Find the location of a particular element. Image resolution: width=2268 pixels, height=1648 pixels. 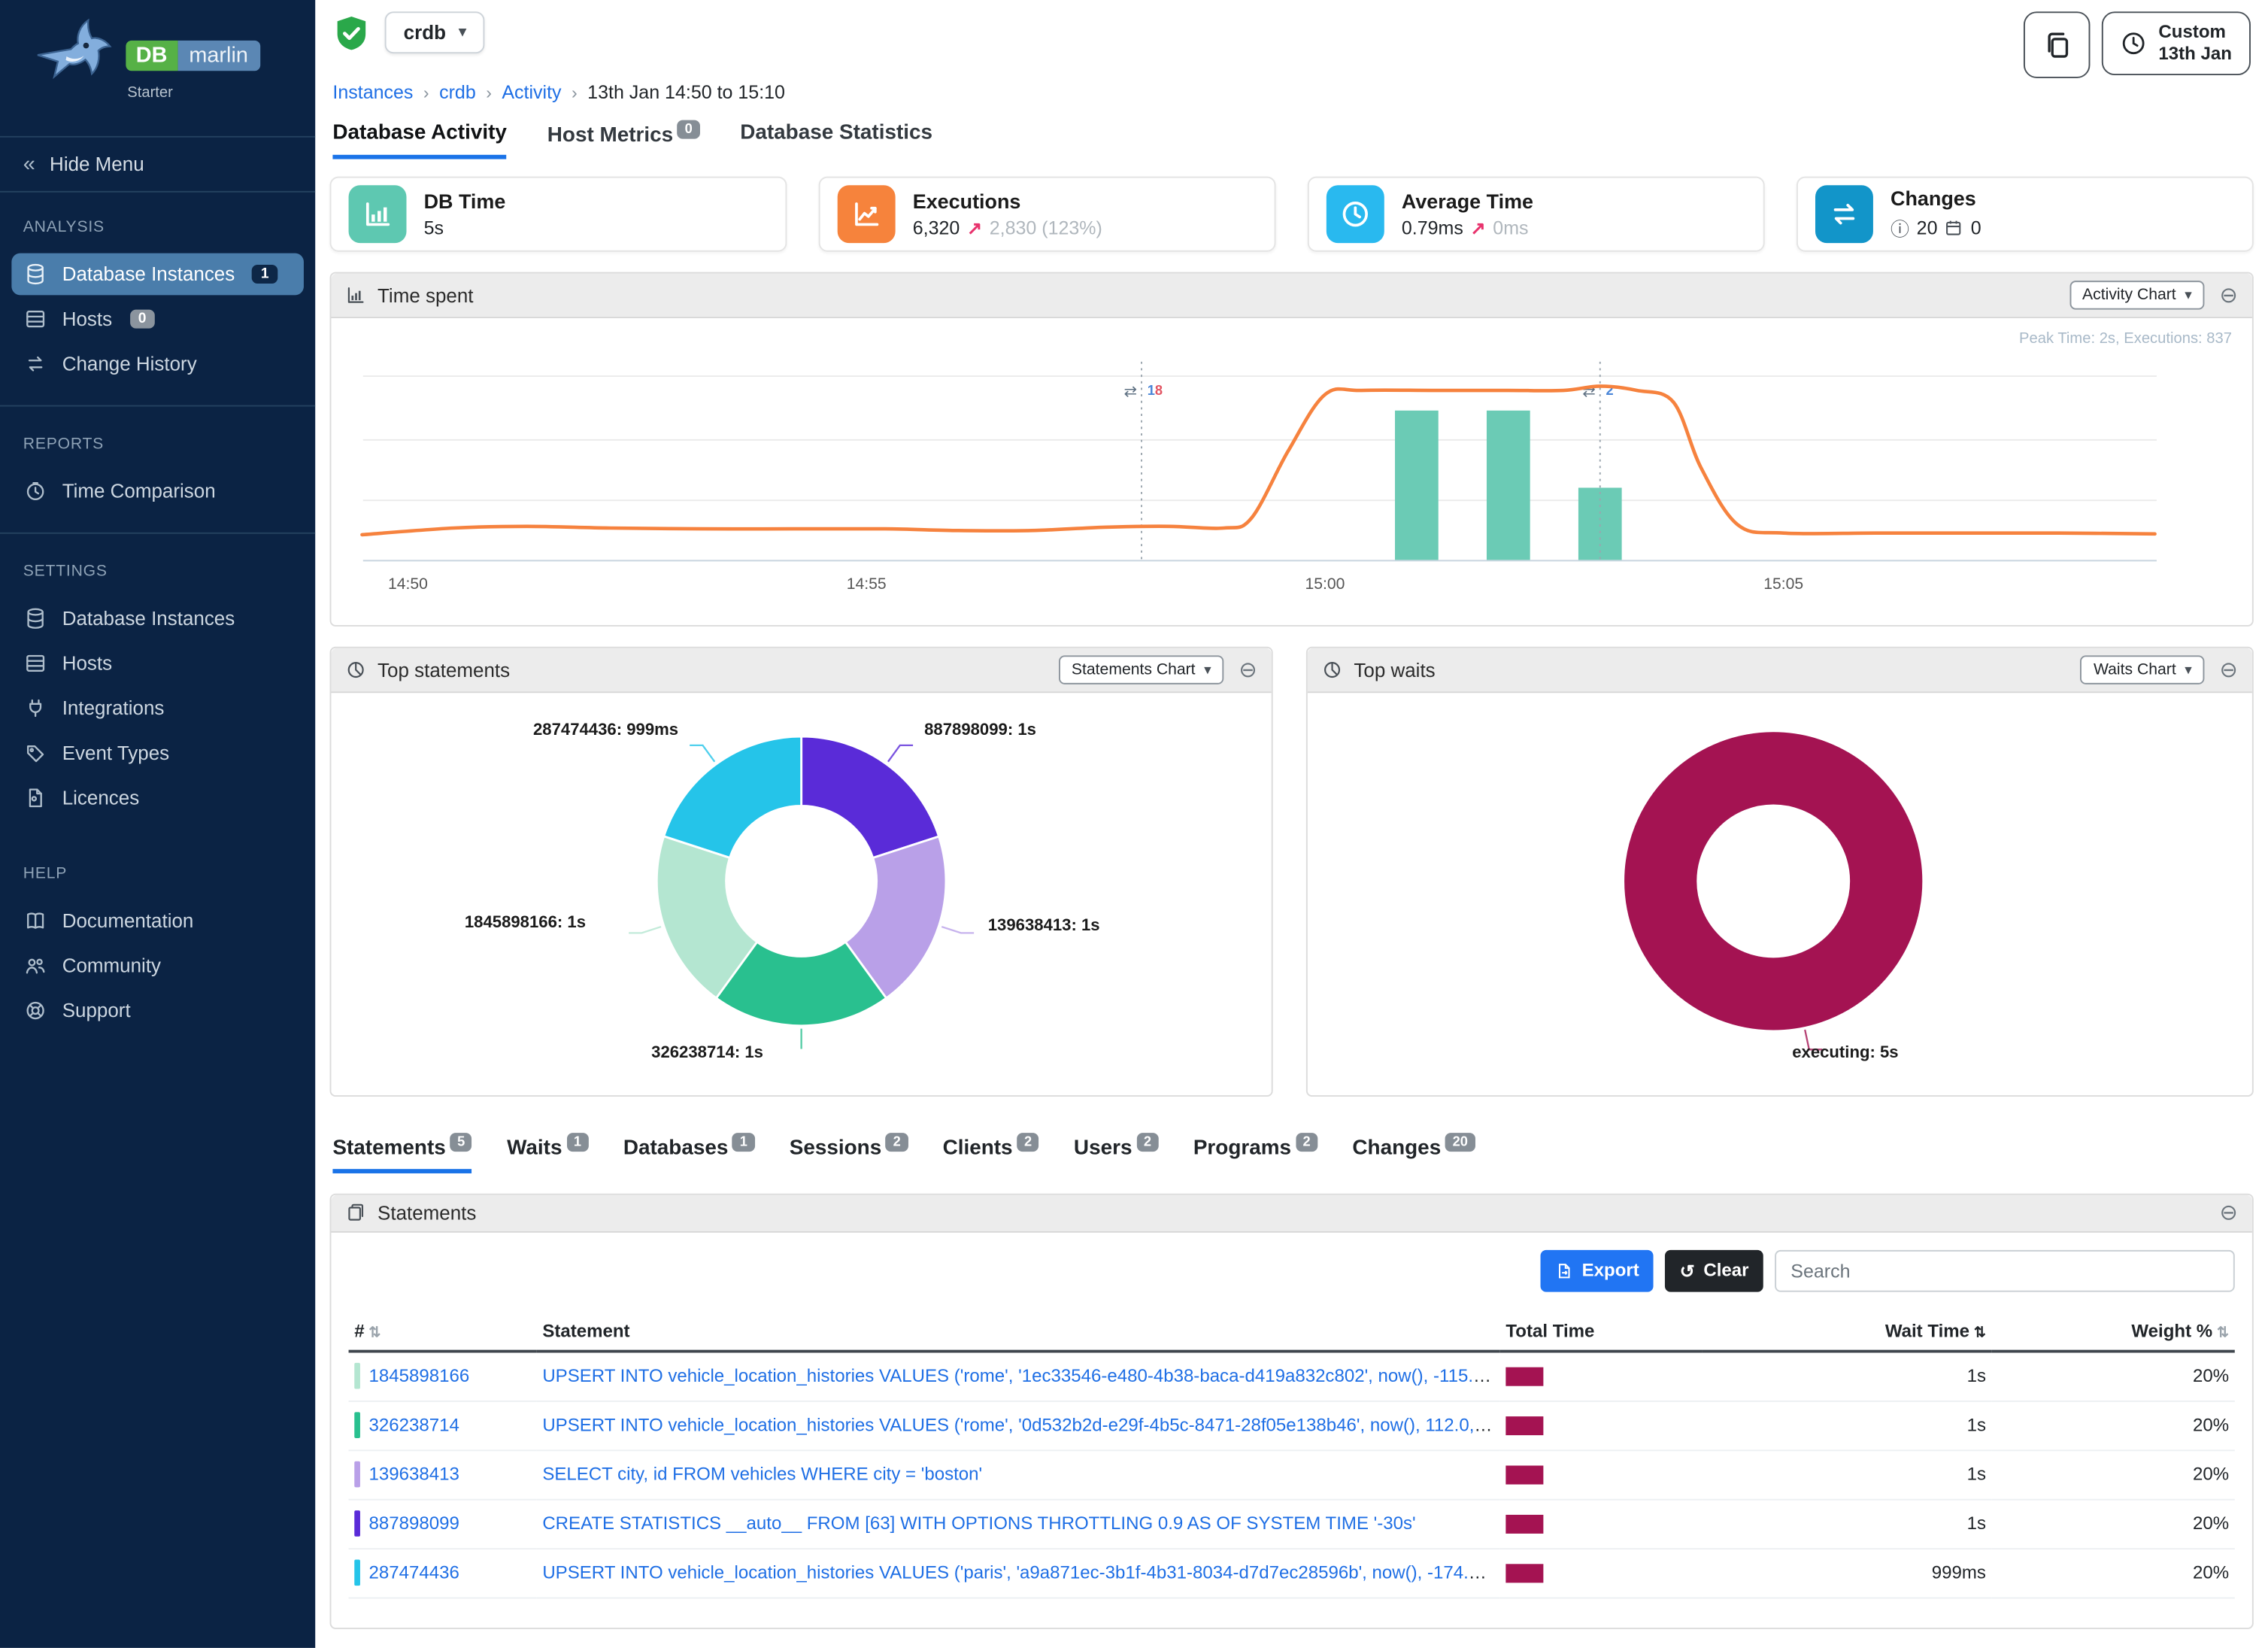

instance-selector: crdb ▾ is located at coordinates (434, 32).